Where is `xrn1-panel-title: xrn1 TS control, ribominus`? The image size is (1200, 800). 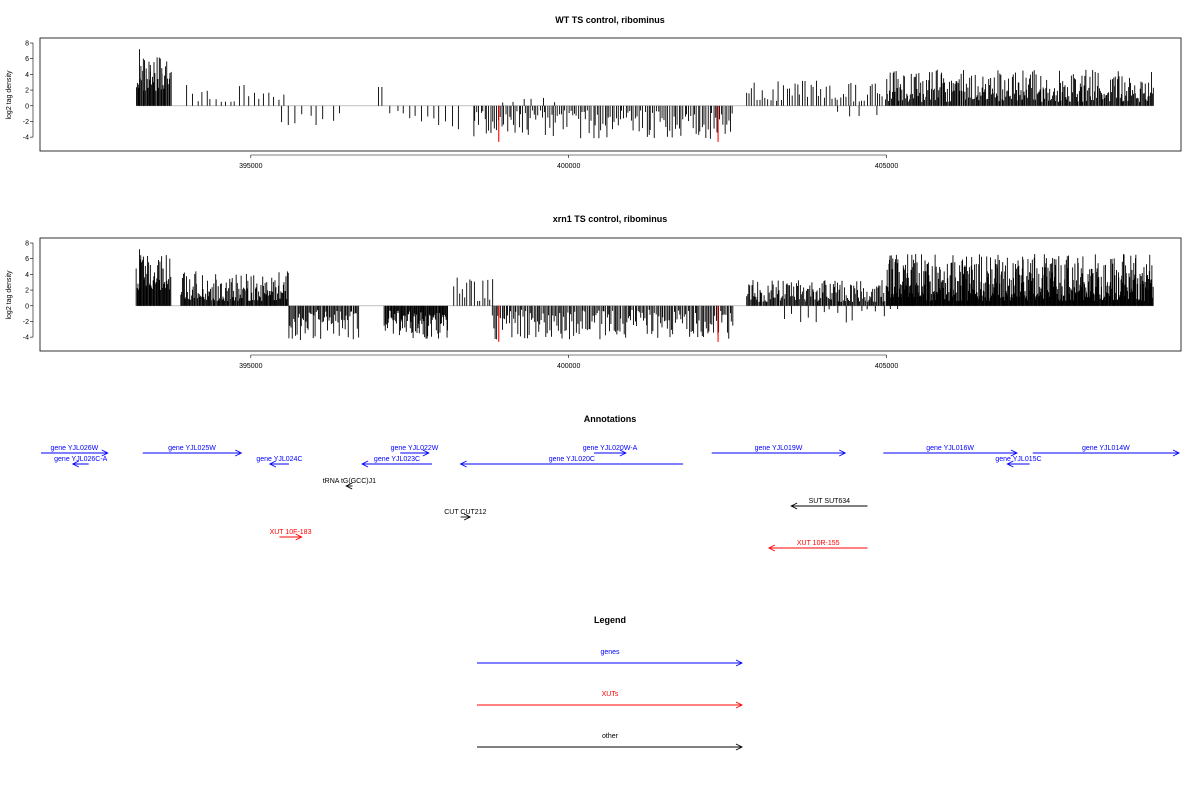
xrn1-panel-title: xrn1 TS control, ribominus is located at coordinates (610, 219).